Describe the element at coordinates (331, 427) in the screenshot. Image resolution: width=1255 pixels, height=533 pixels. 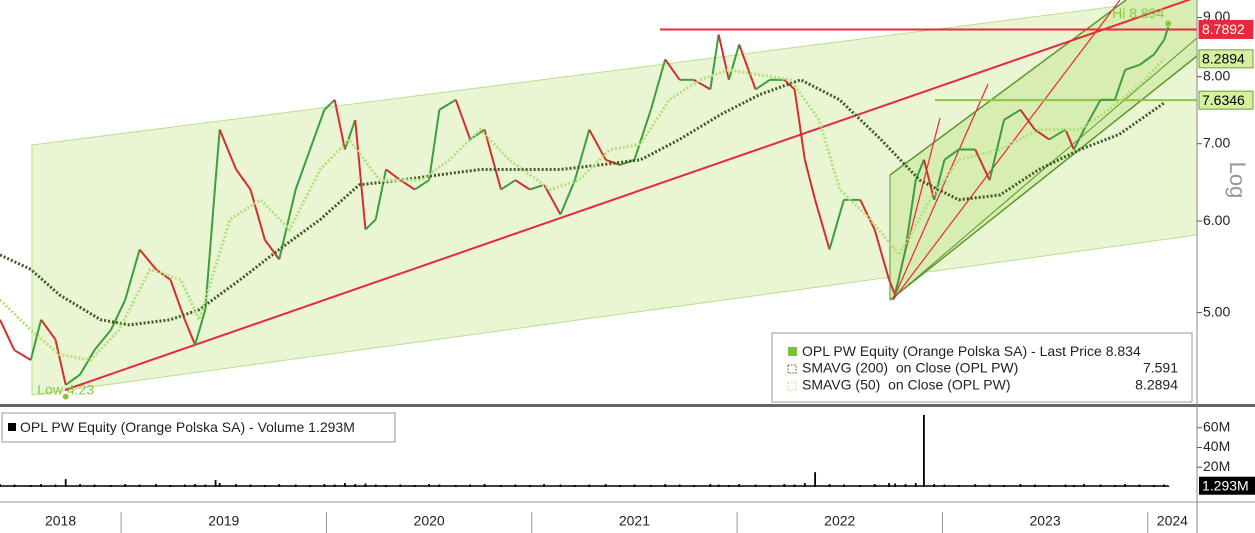
I see `legend-value: 1.293M` at that location.